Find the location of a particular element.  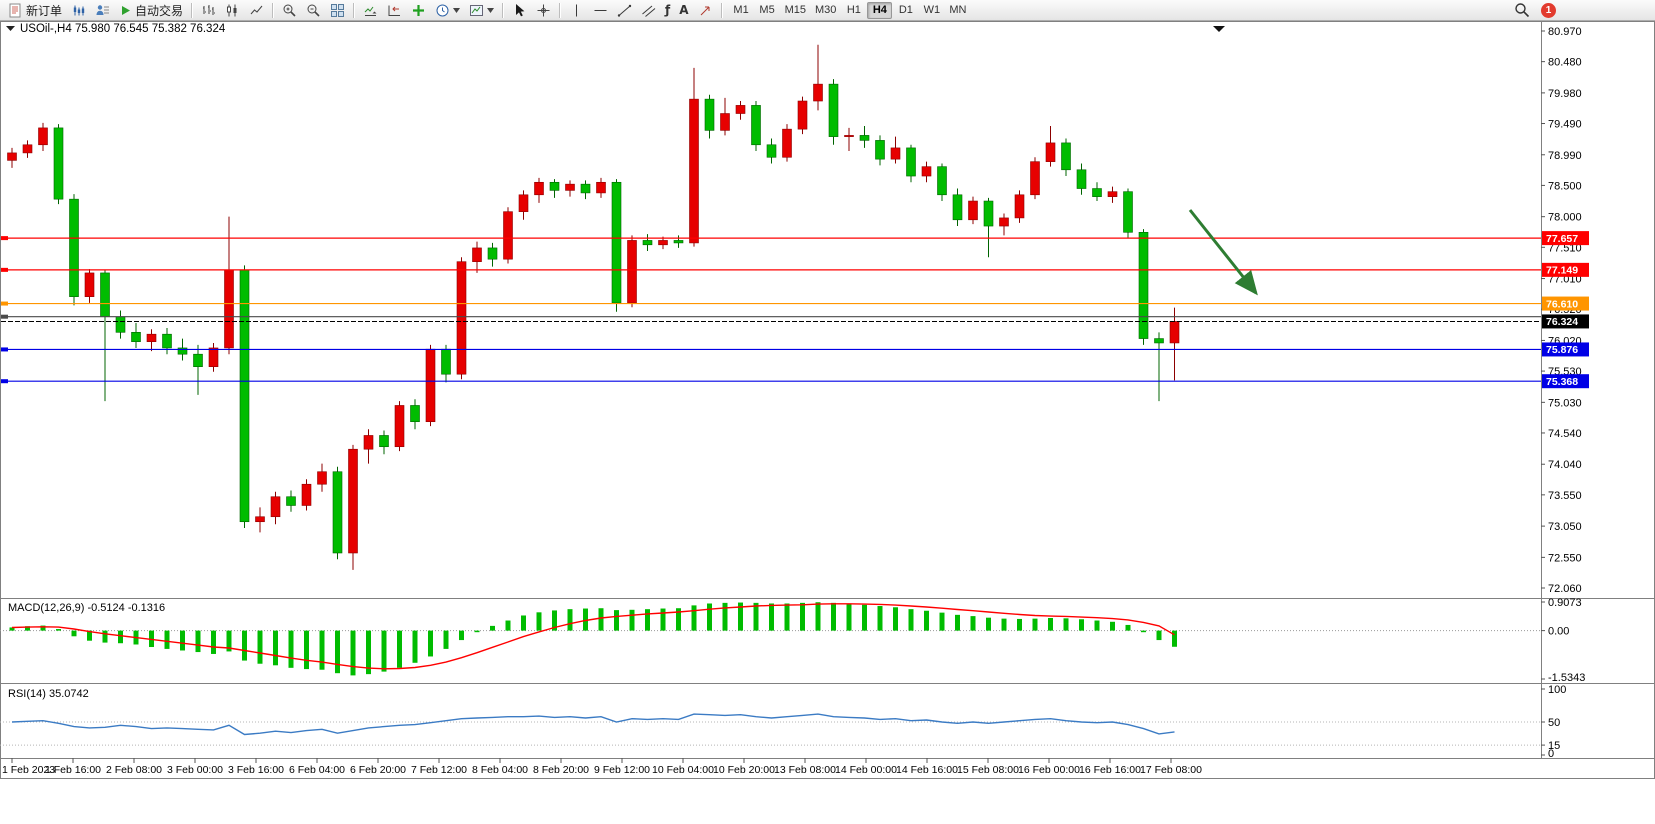

new-order-icon is located at coordinates (15, 10).